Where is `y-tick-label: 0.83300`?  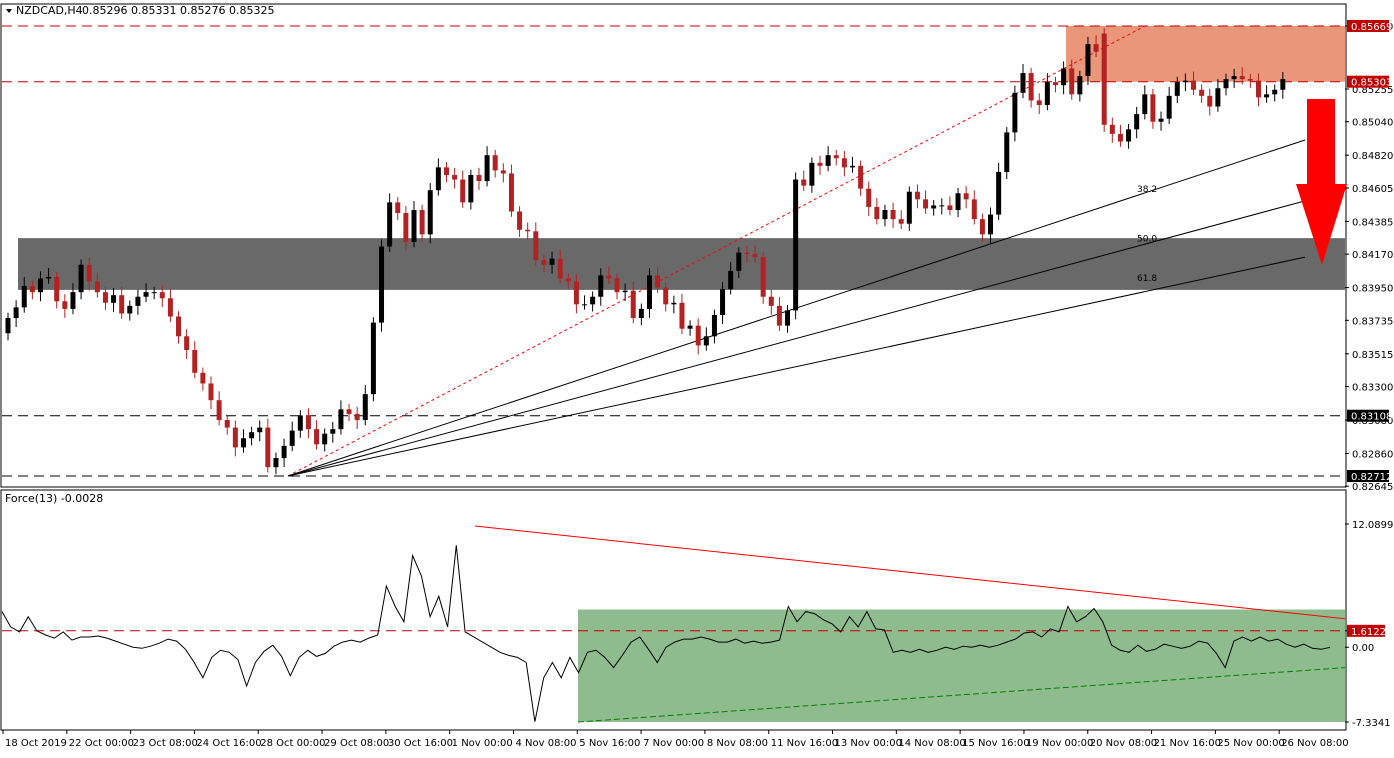
y-tick-label: 0.83300 is located at coordinates (1372, 388).